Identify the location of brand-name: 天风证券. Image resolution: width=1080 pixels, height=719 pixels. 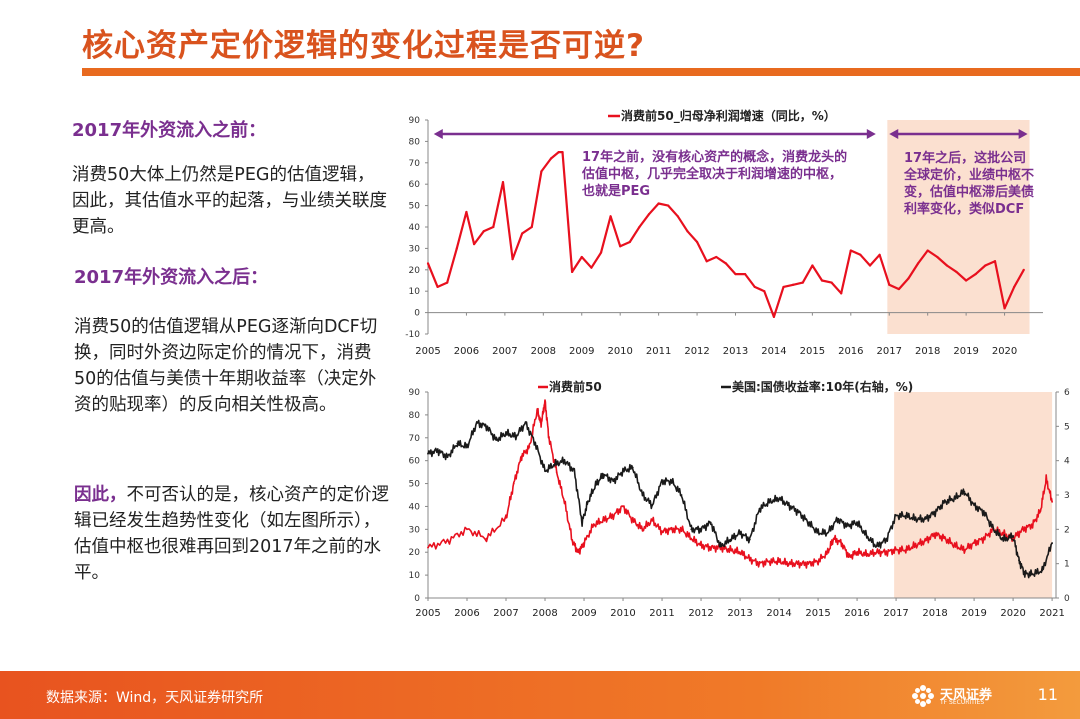
(966, 695).